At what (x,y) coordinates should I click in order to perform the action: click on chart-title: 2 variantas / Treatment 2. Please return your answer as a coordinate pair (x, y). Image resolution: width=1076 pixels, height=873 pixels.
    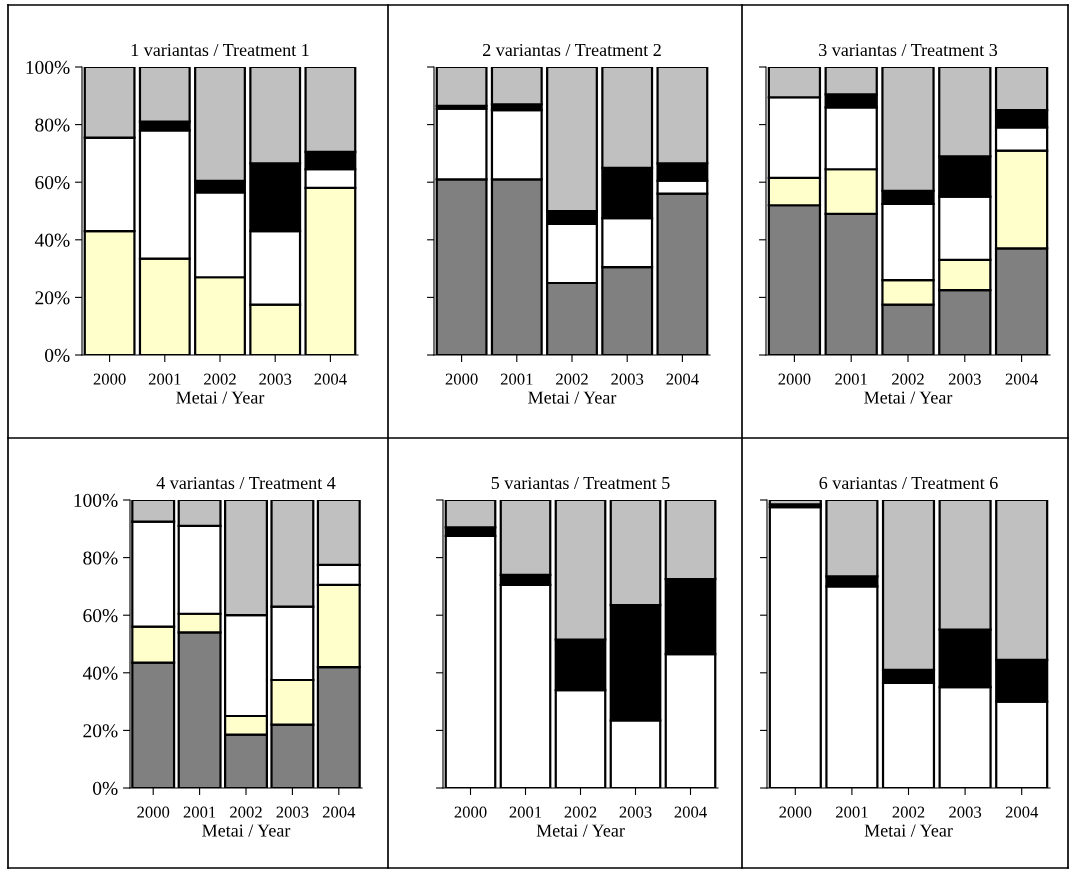
    Looking at the image, I should click on (572, 50).